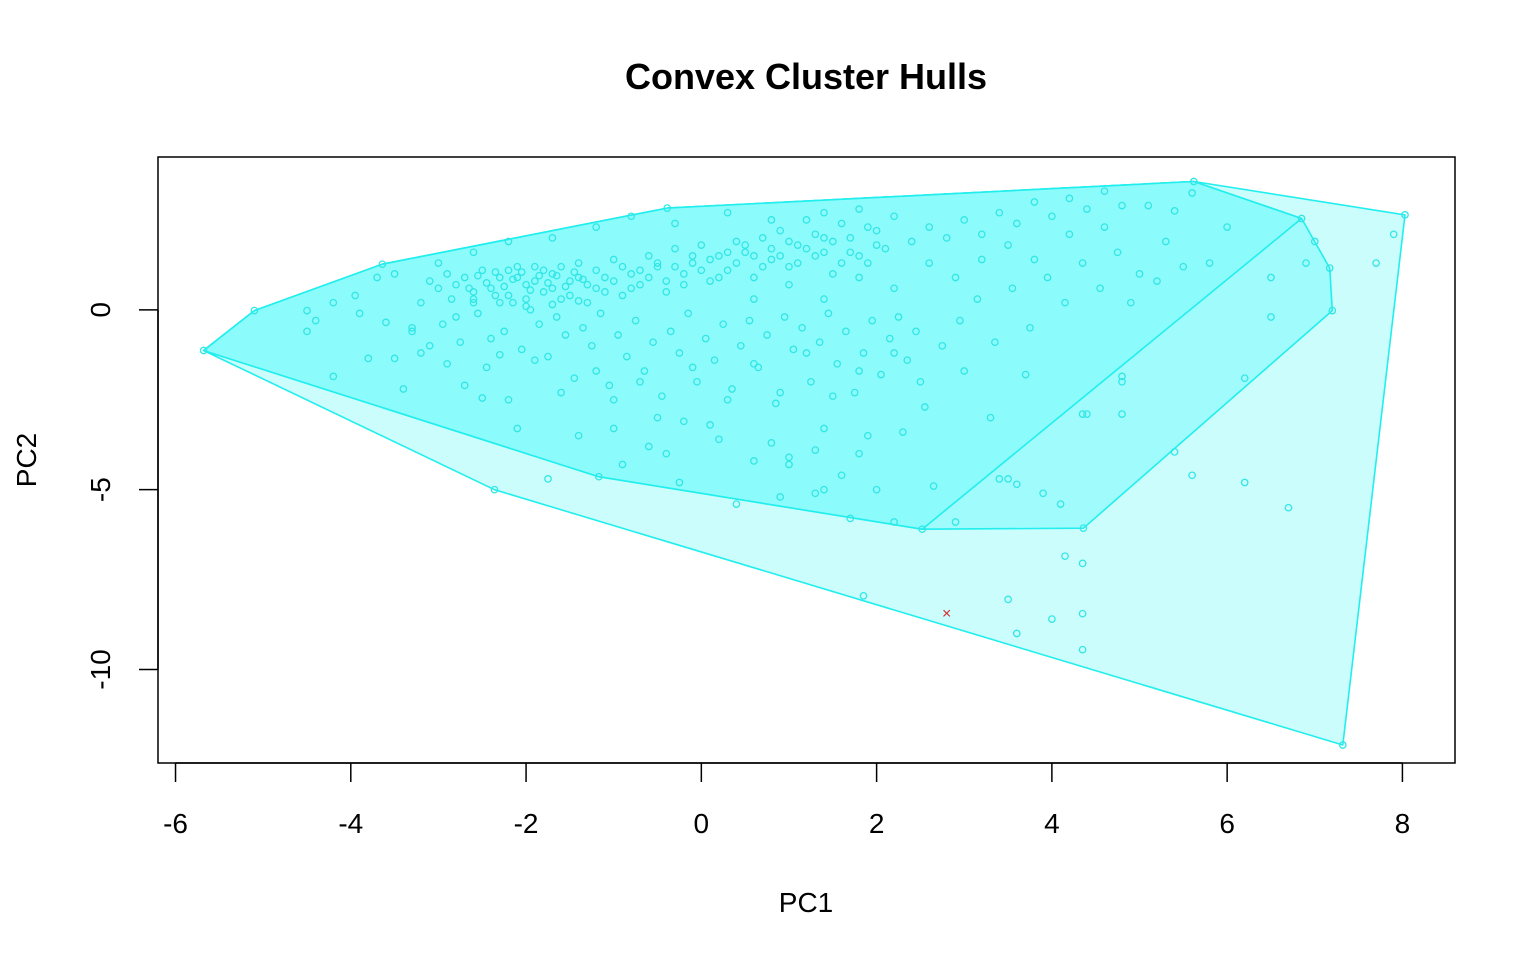 This screenshot has width=1536, height=960. Describe the element at coordinates (175, 823) in the screenshot. I see `x-tick-label: -6` at that location.